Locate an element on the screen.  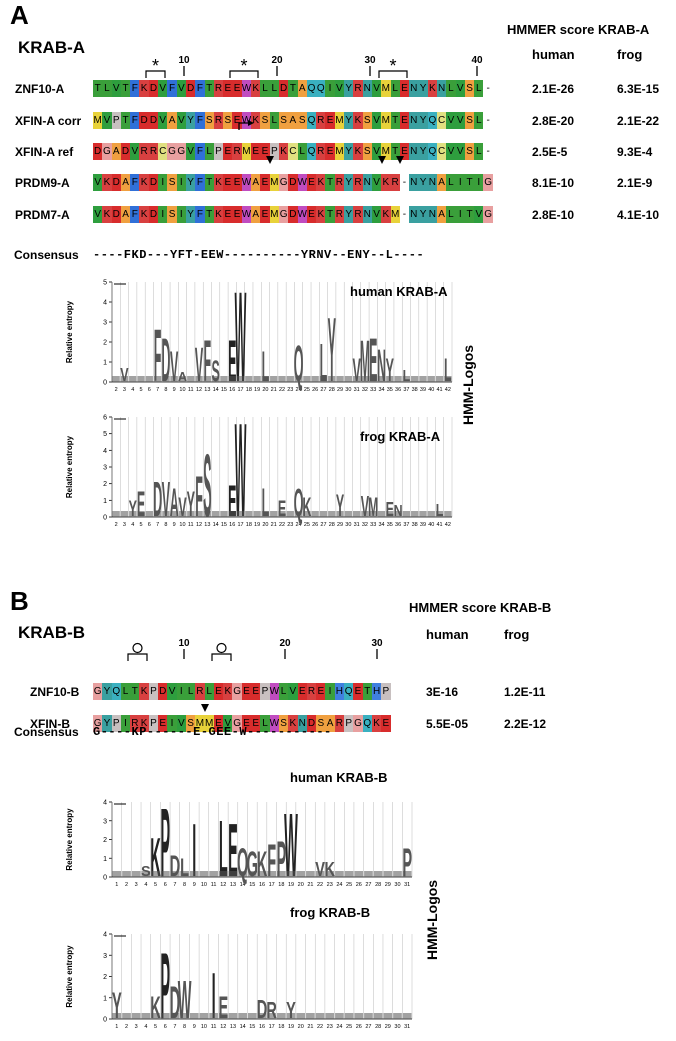
krab-b-ruler: 10 20 30 is located at coordinates (255, 649).